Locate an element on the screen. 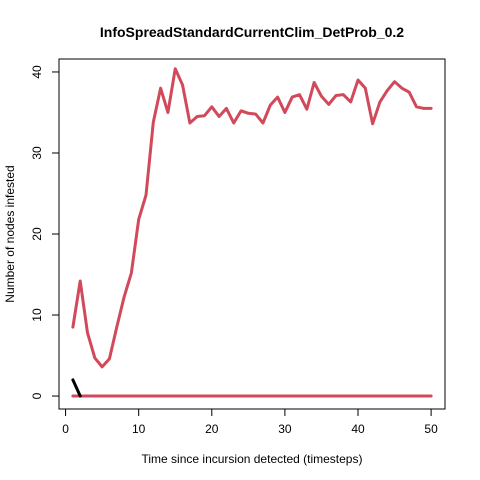 The width and height of the screenshot is (480, 480). y-axis-label: Number of nodes infested is located at coordinates (10, 233).